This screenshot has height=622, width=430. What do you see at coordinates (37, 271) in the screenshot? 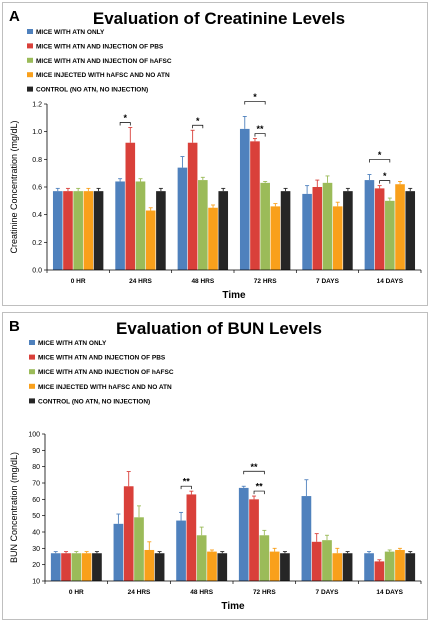
I see `y-tick-label: 0.0` at bounding box center [37, 271].